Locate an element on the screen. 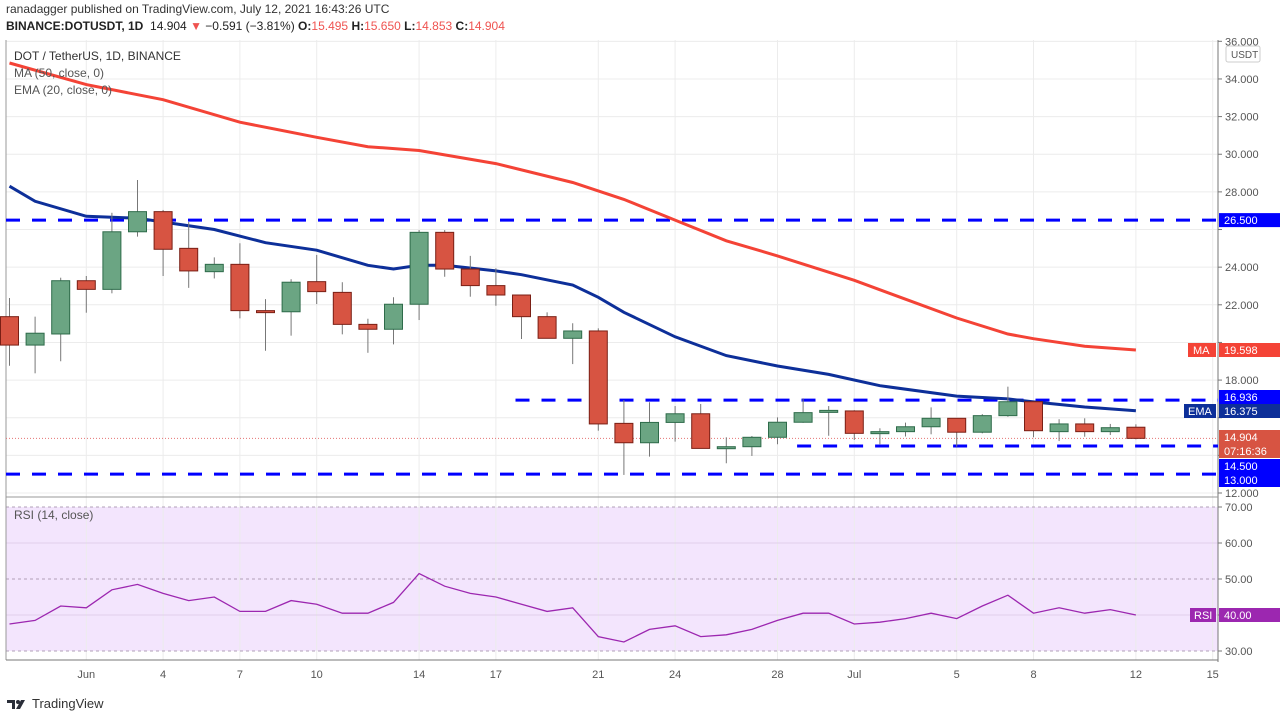 The image size is (1280, 721). last-price-tag-bg is located at coordinates (1249, 444).